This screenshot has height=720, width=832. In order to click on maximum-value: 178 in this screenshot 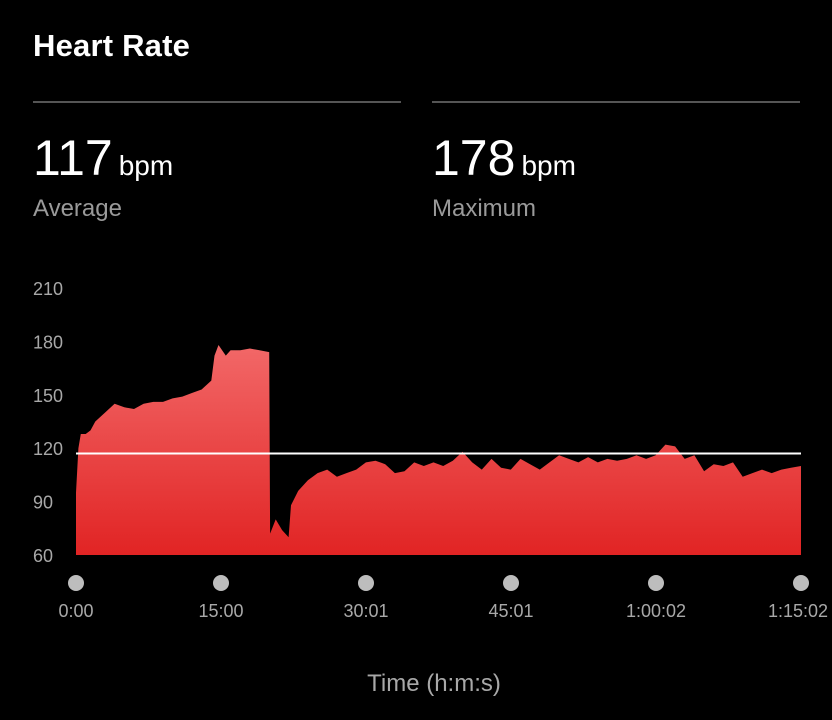, I will do `click(474, 158)`.